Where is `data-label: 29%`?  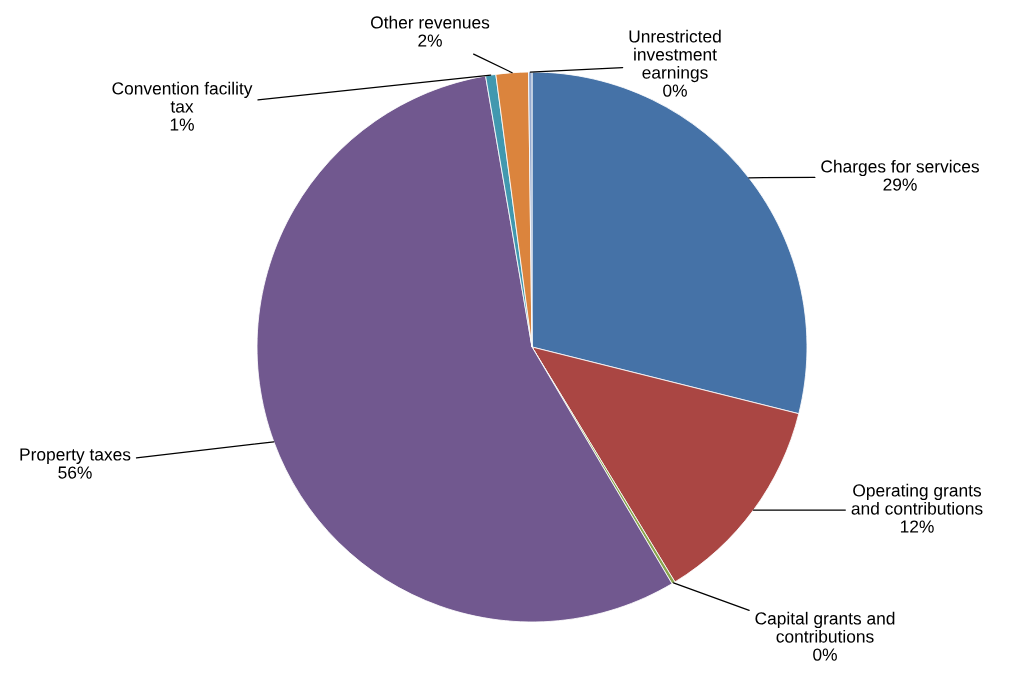 data-label: 29% is located at coordinates (900, 184).